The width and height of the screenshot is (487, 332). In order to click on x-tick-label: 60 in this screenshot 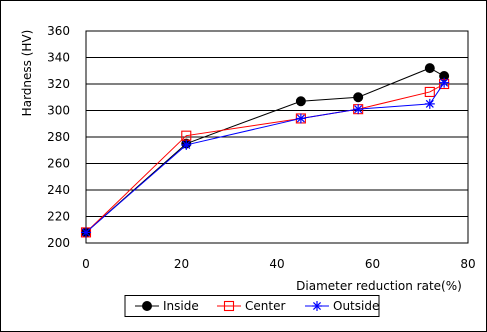, I will do `click(372, 264)`.